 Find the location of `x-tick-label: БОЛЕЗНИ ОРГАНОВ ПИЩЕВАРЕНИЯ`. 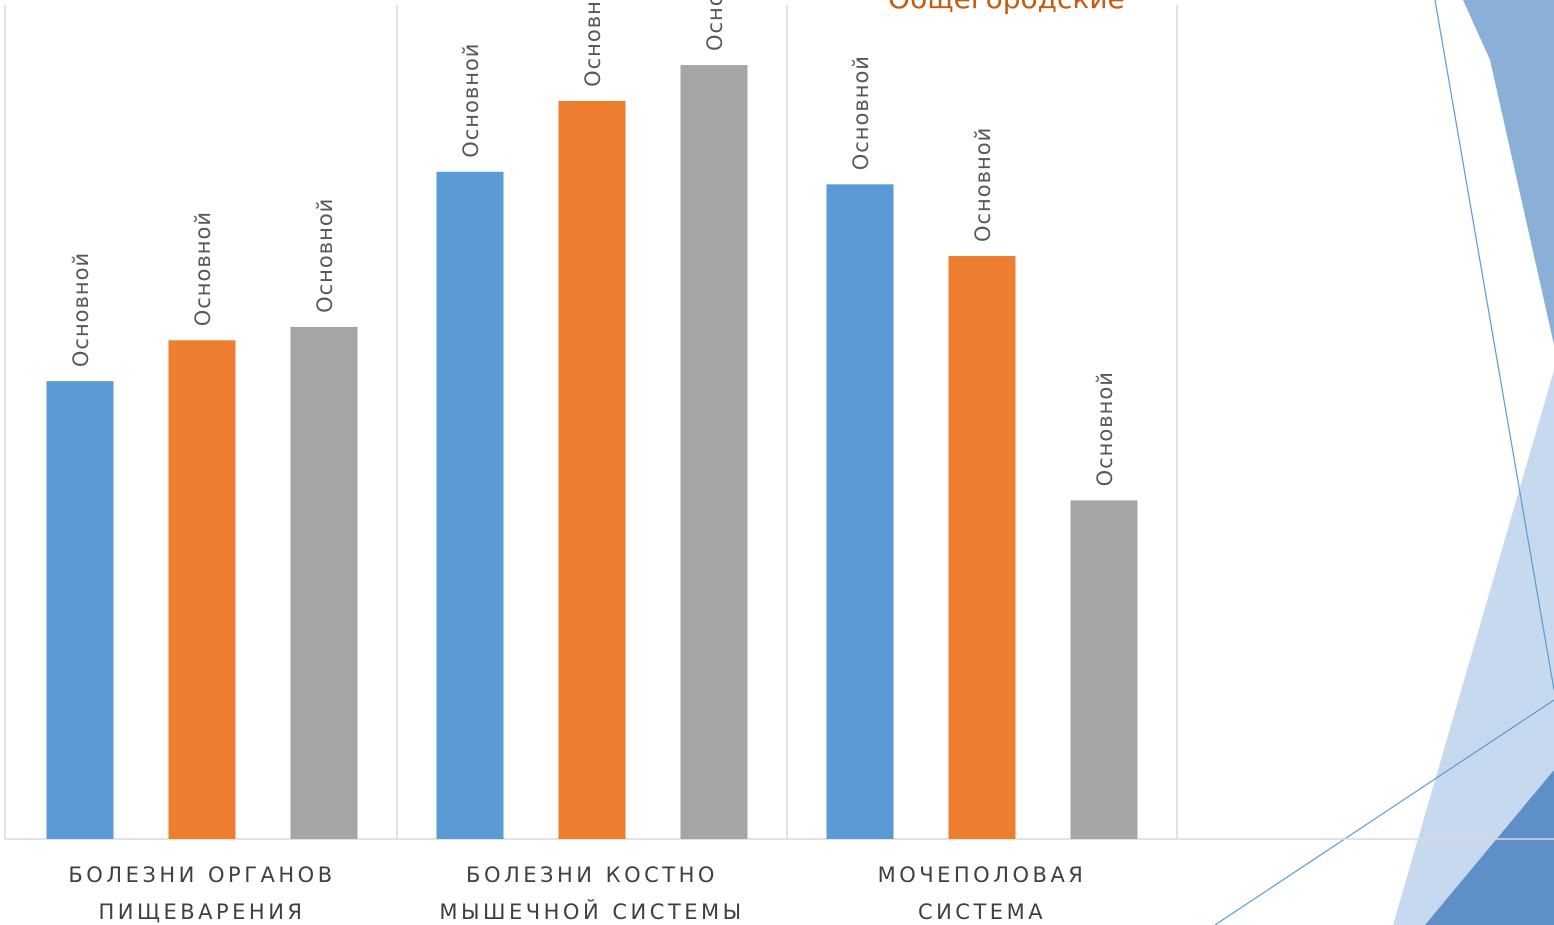

x-tick-label: БОЛЕЗНИ ОРГАНОВ ПИЩЕВАРЕНИЯ is located at coordinates (202, 893).